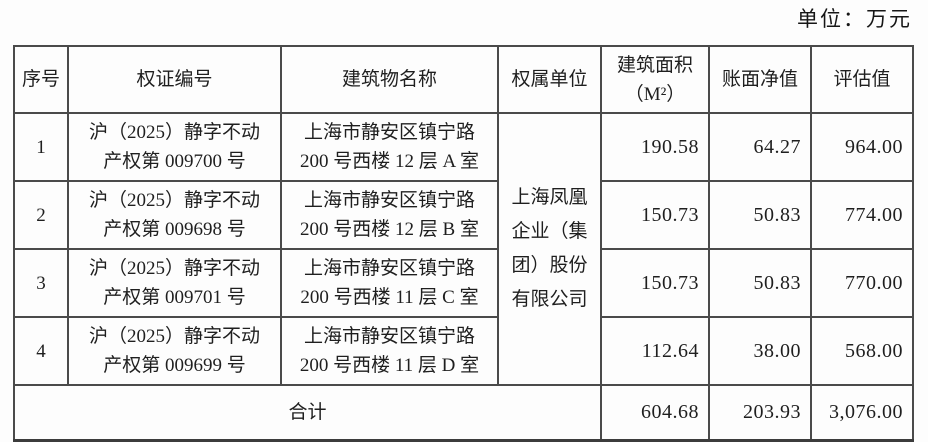 The width and height of the screenshot is (928, 442). Describe the element at coordinates (307, 412) in the screenshot. I see `total-label: 合计` at that location.